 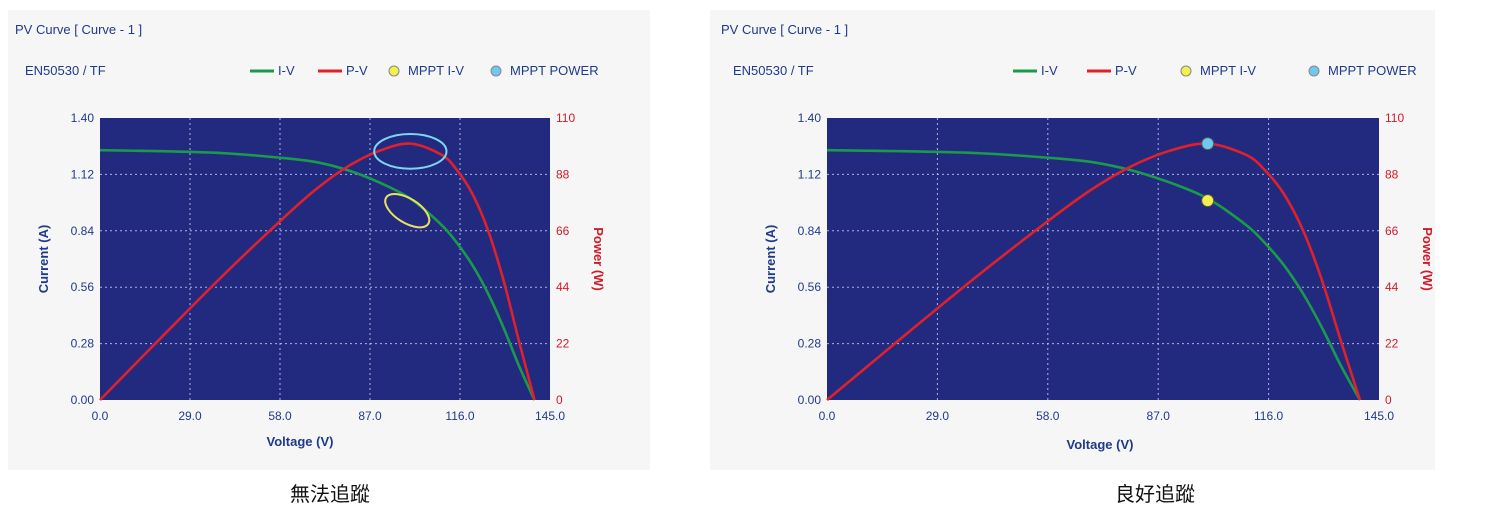 What do you see at coordinates (1208, 144) in the screenshot?
I see `mppt-power-marker` at bounding box center [1208, 144].